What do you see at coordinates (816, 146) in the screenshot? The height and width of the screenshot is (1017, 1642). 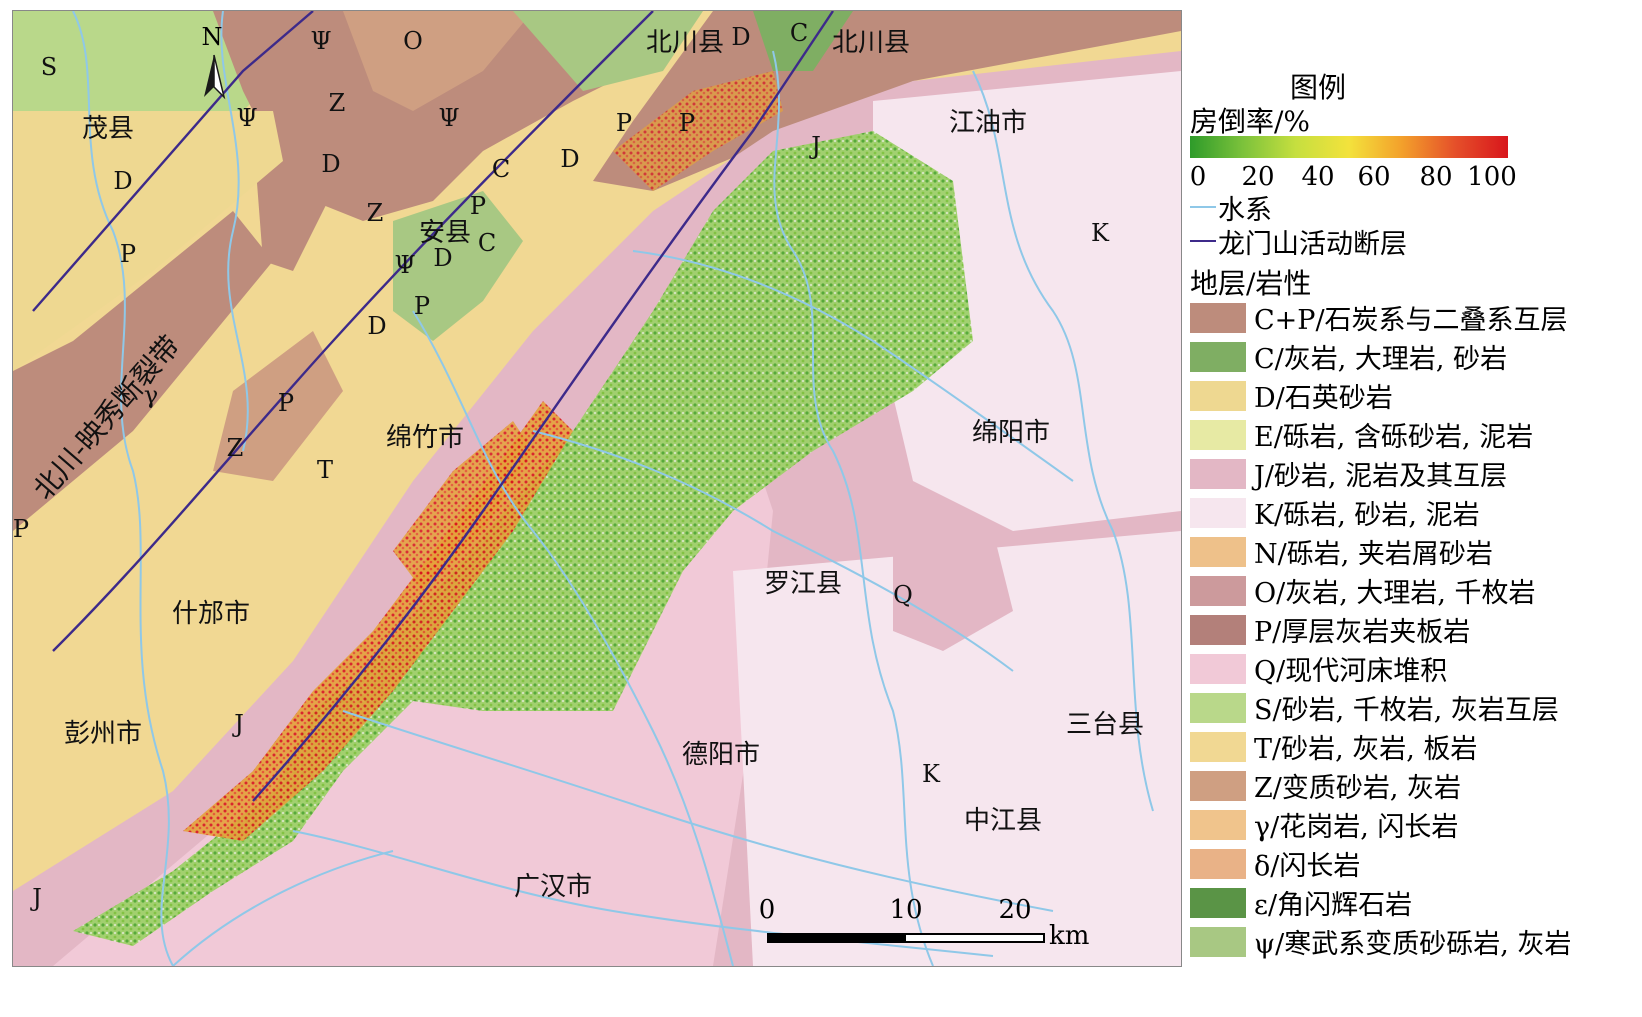 I see `unit-letter: J` at bounding box center [816, 146].